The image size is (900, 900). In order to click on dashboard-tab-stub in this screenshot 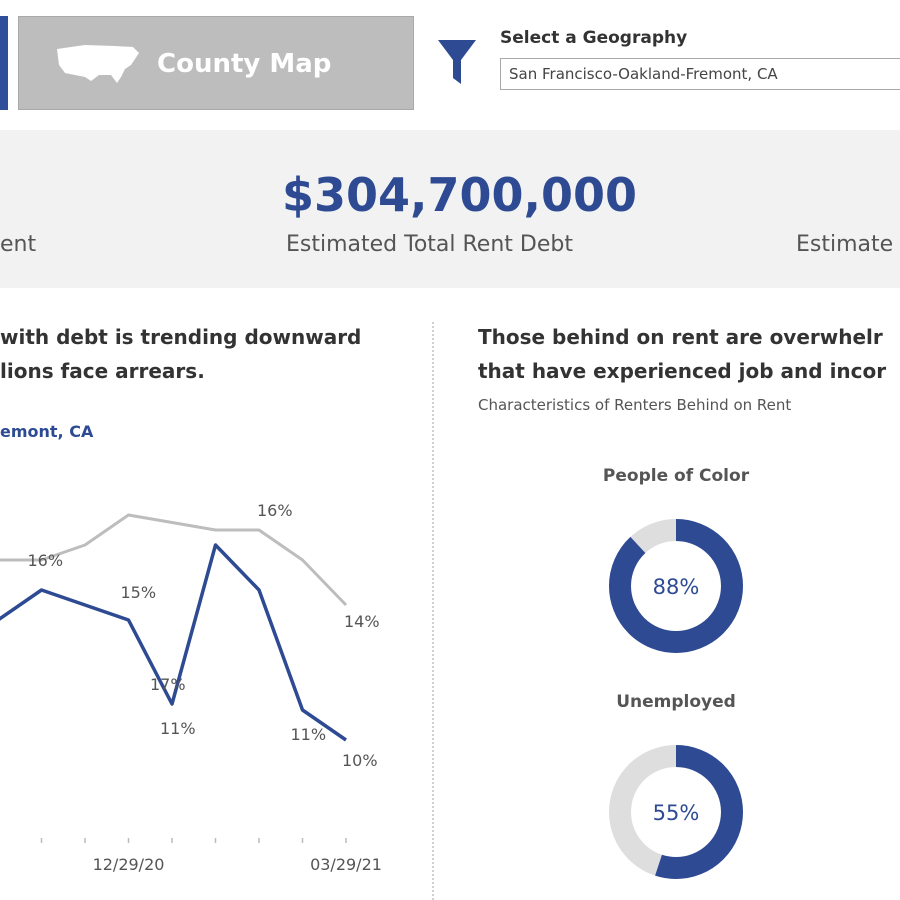, I will do `click(4, 63)`.